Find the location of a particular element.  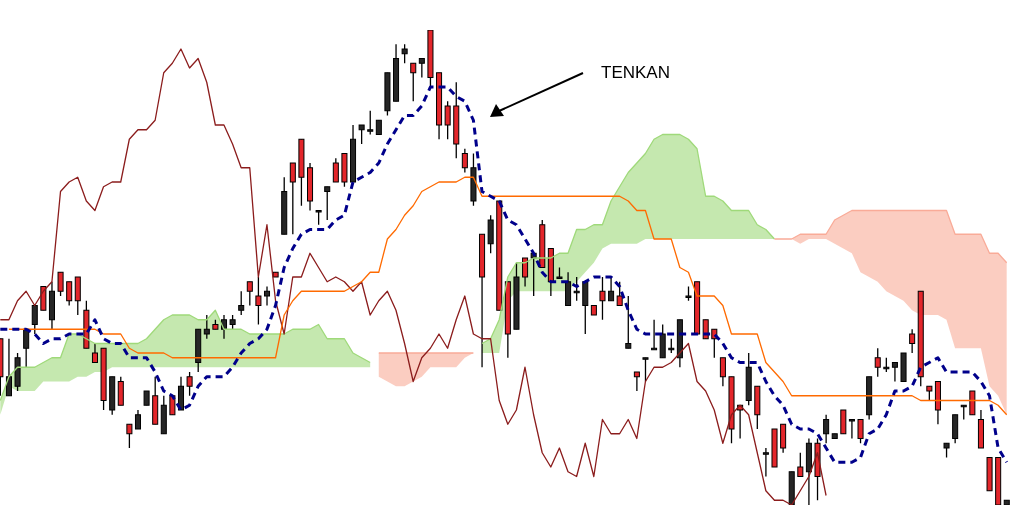

annotation: TENKAN is located at coordinates (635, 72).